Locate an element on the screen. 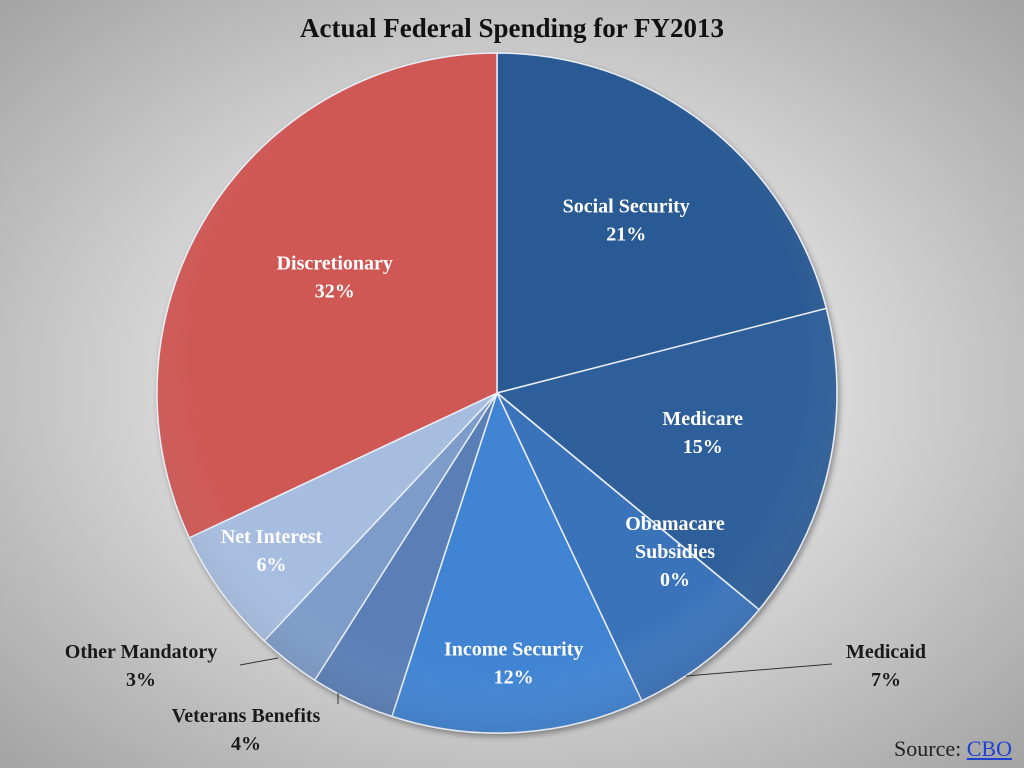  slice-label-veterans-benefits: Veterans Benefits 4% is located at coordinates (246, 730).